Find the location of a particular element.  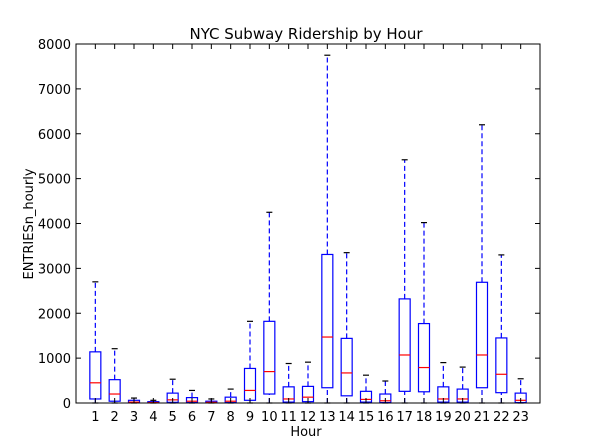

x-tick-label: 4 is located at coordinates (153, 417).